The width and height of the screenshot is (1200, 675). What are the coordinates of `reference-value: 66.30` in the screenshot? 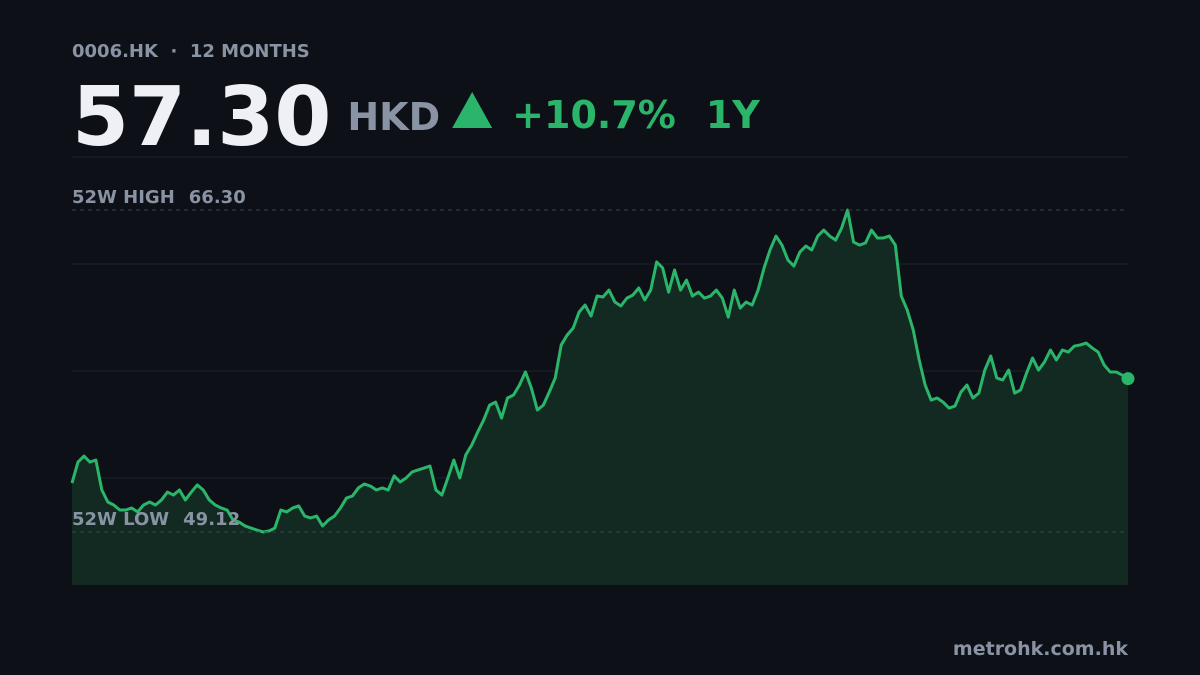 It's located at (217, 197).